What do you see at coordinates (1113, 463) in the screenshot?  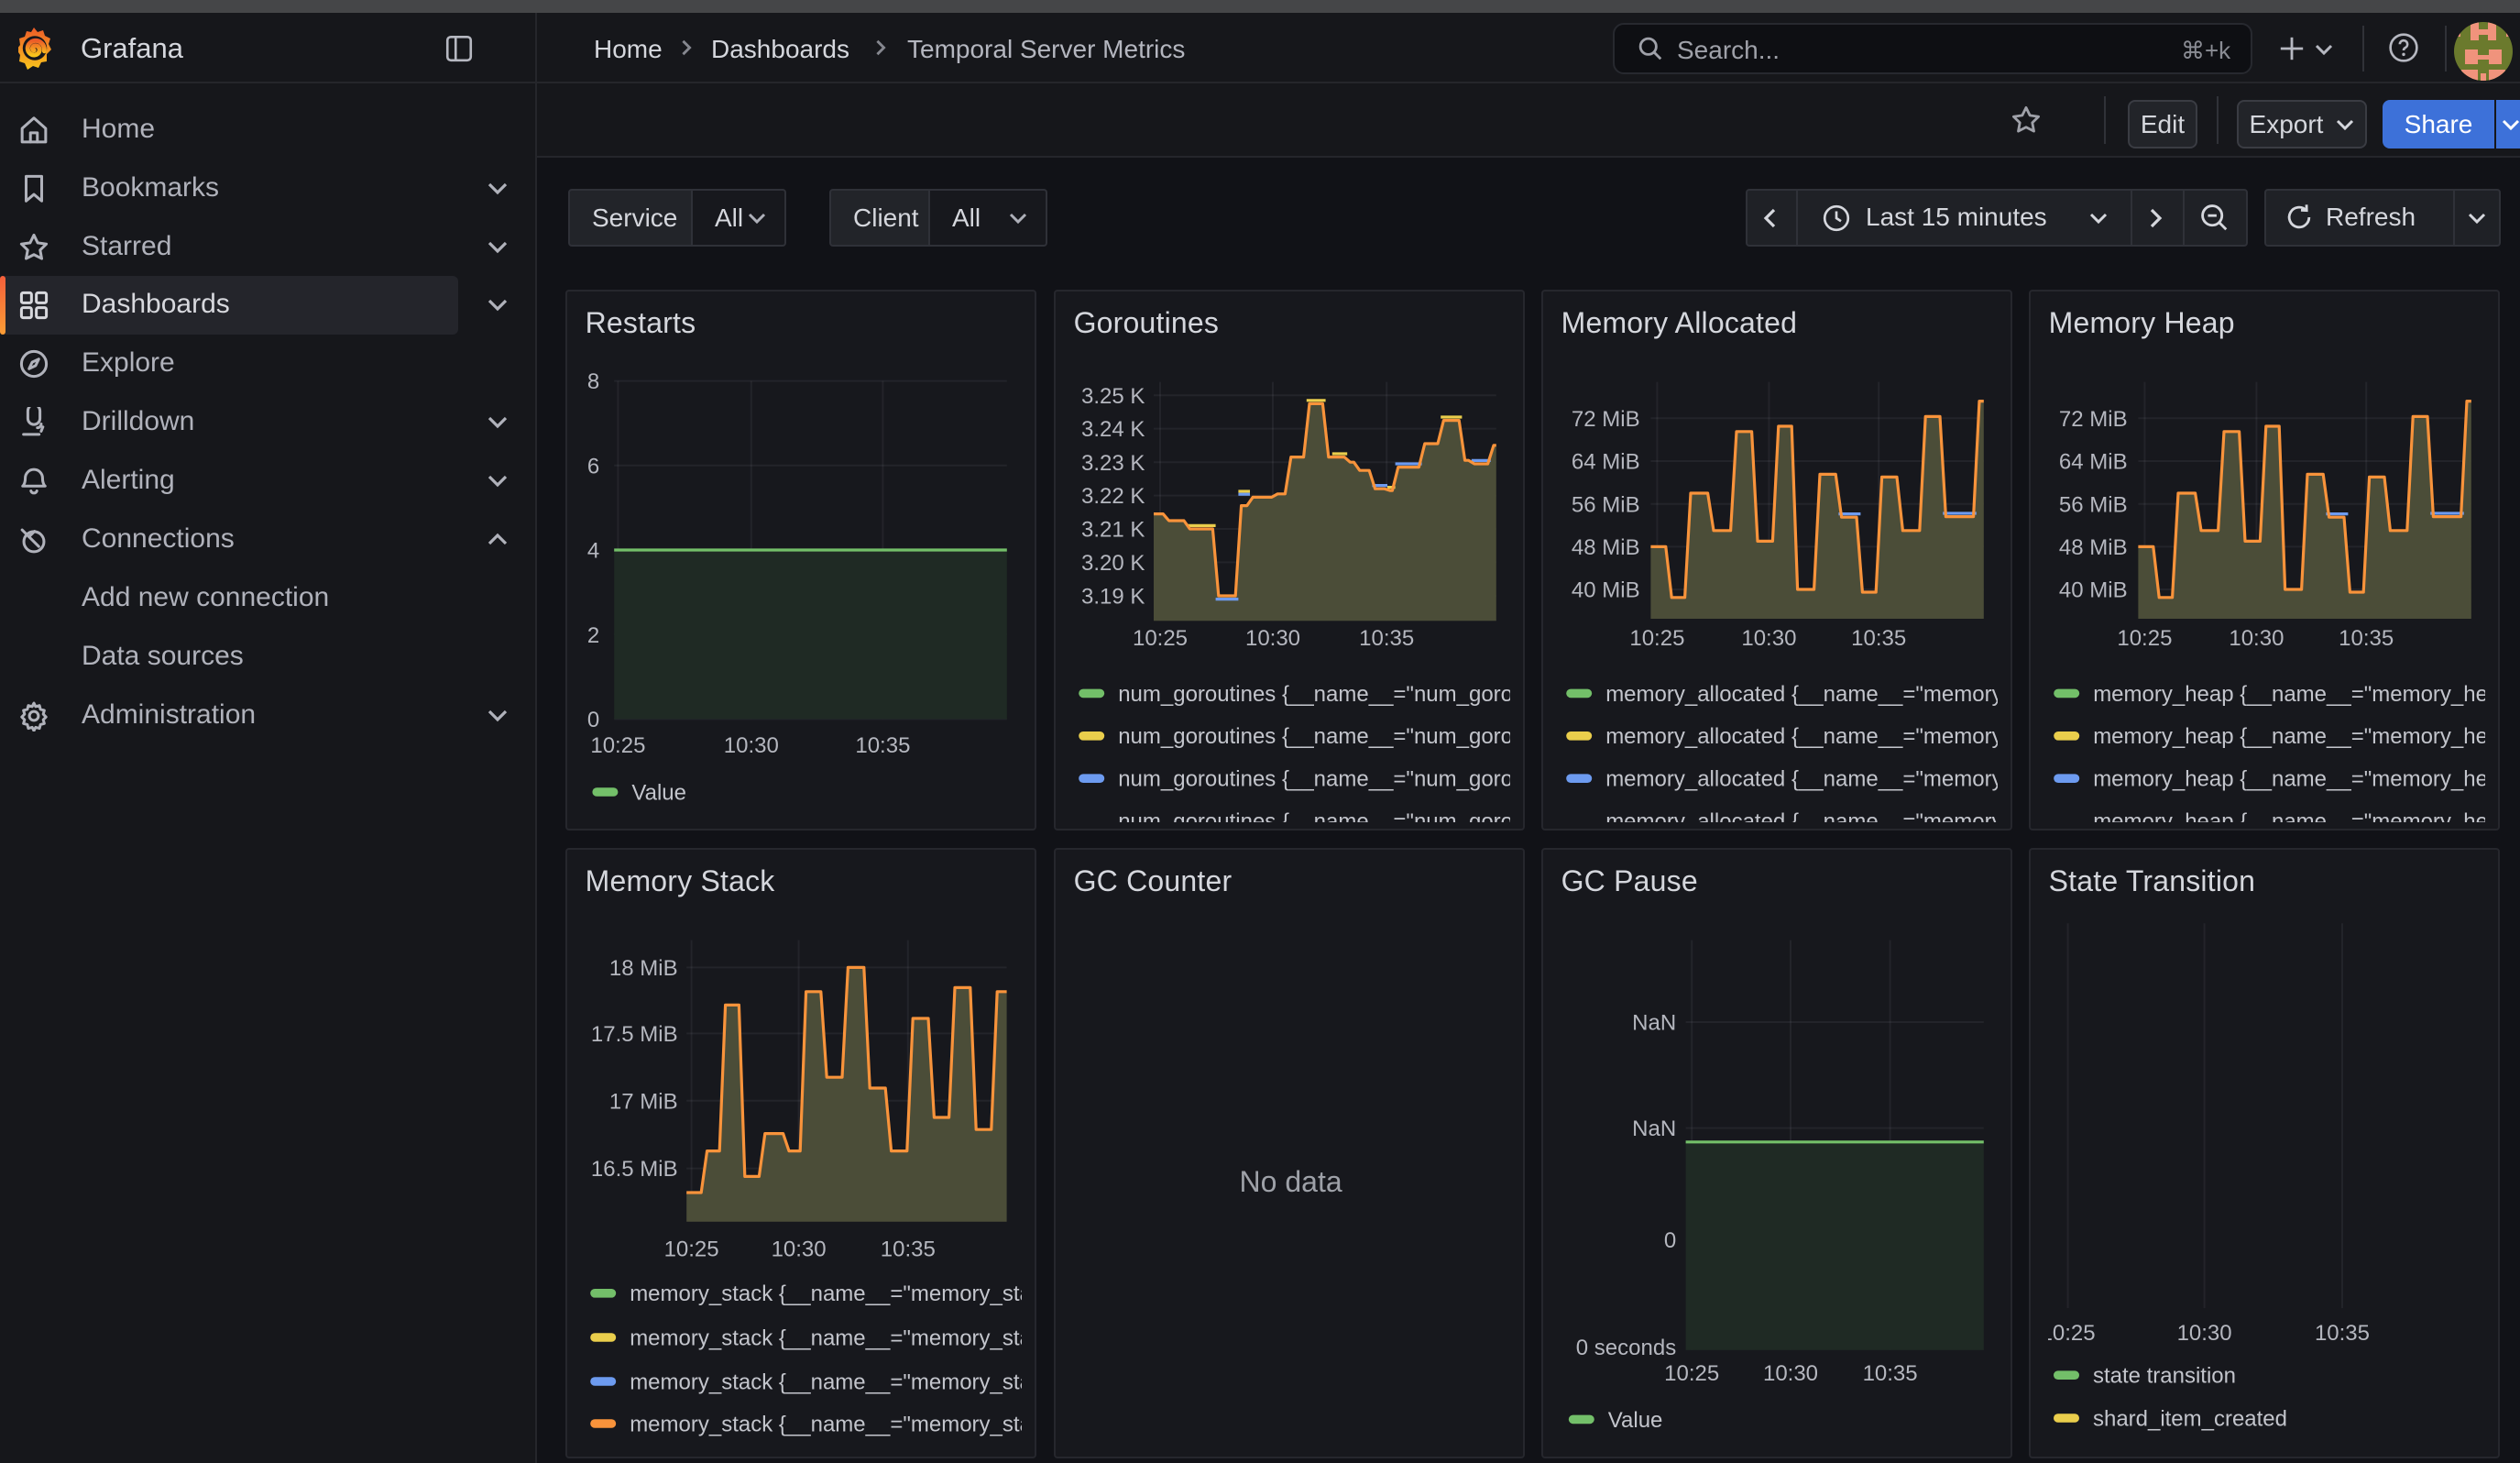 I see `svg-text: 3.23 K` at bounding box center [1113, 463].